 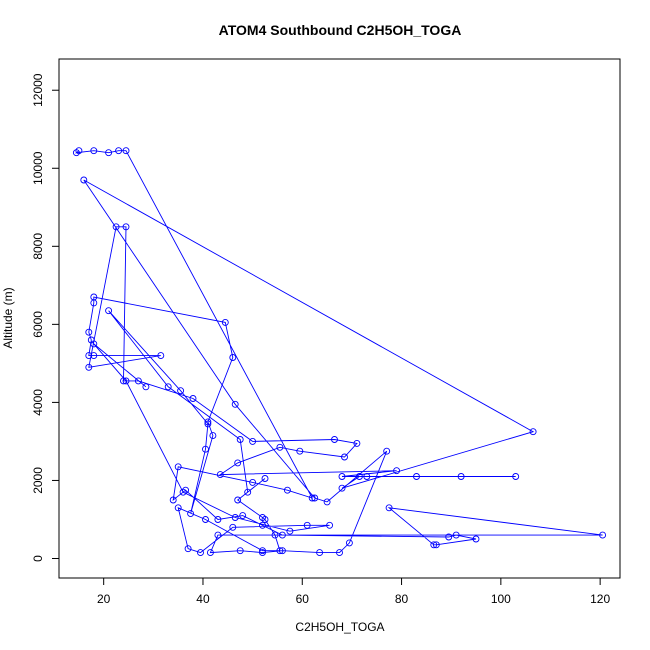 I want to click on x-tick-label: 40, so click(x=203, y=599).